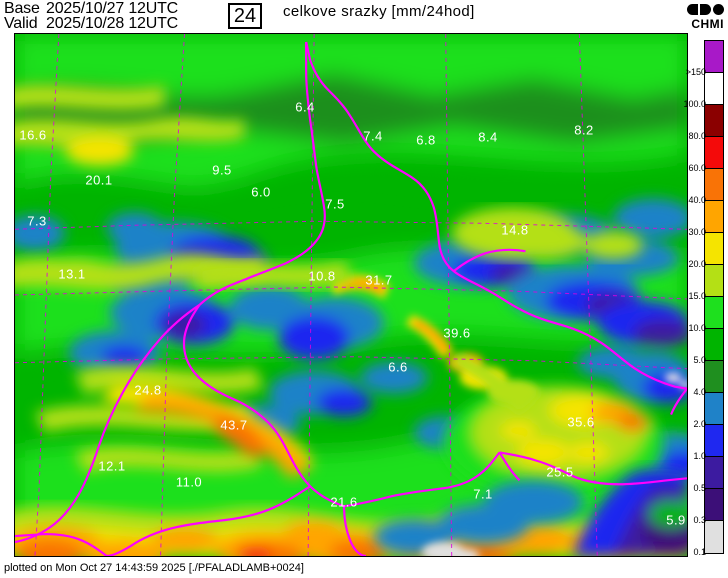  What do you see at coordinates (699, 520) in the screenshot?
I see `colorbar-tick-label: 0.3` at bounding box center [699, 520].